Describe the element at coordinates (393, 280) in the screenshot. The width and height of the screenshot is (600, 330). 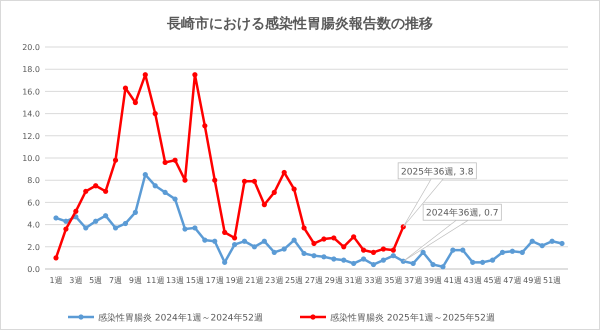
I see `x-tick-label: 35週` at that location.